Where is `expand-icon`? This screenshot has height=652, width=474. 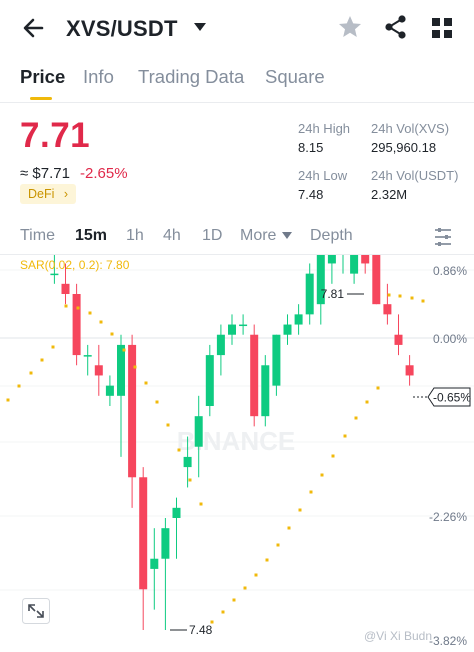 expand-icon is located at coordinates (36, 611).